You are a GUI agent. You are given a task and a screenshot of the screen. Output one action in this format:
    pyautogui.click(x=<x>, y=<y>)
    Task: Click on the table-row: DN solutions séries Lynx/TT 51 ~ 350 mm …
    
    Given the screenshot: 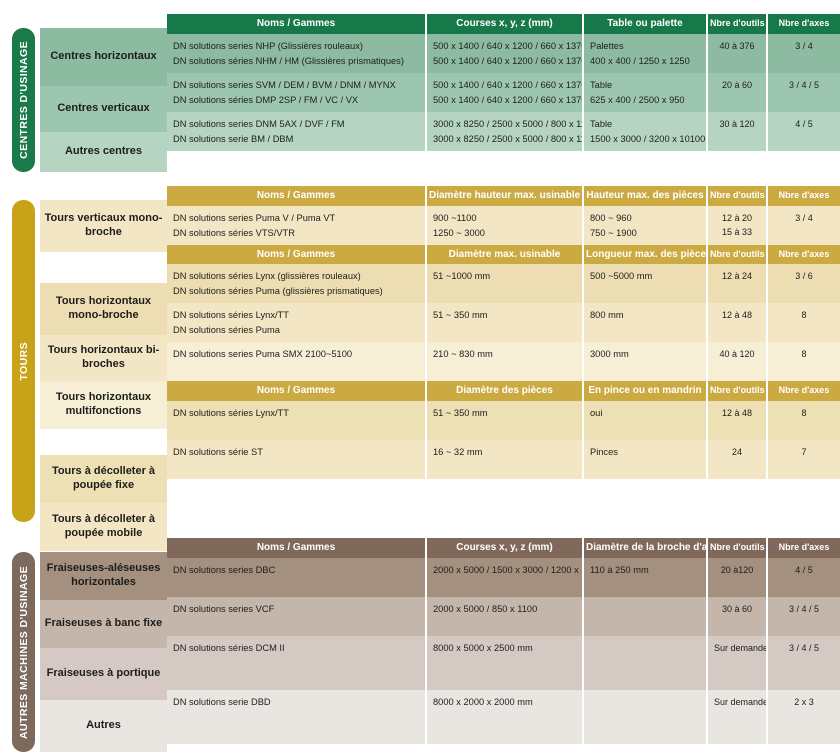 What is the action you would take?
    pyautogui.click(x=503, y=420)
    